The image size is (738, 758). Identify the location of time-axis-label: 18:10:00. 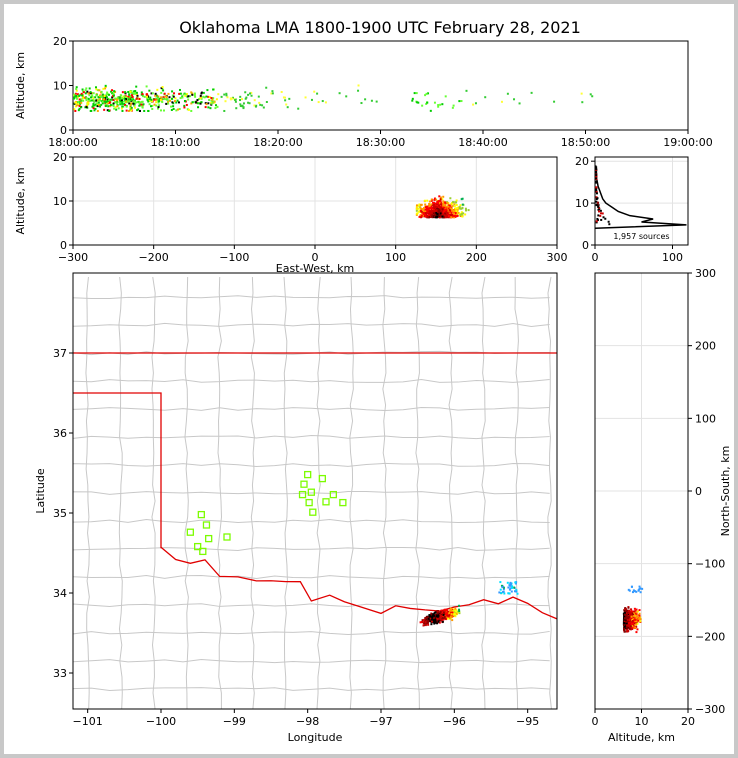
(175, 142).